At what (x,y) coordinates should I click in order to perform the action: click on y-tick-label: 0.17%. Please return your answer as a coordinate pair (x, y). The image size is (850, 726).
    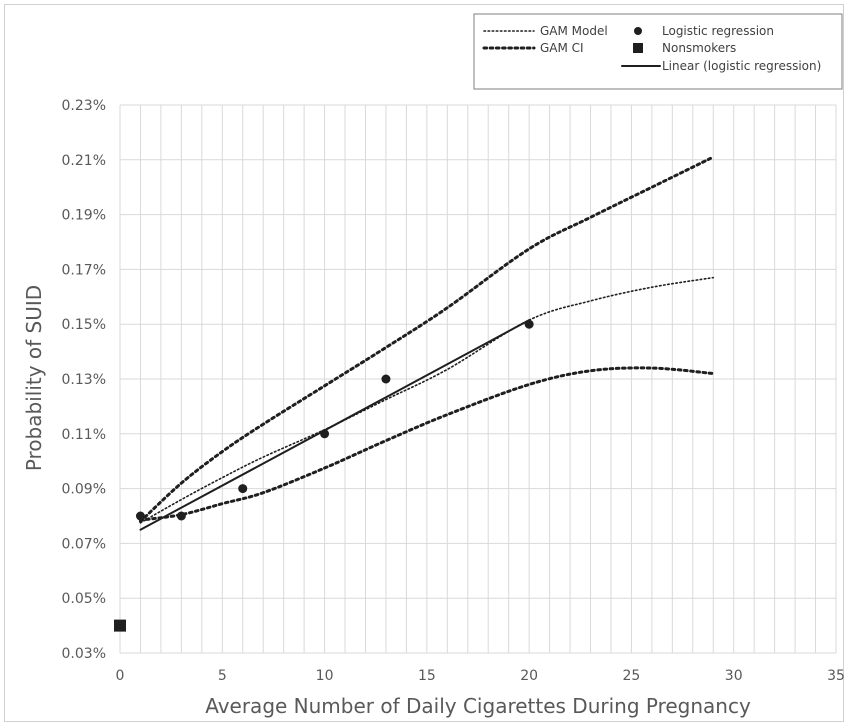
    Looking at the image, I should click on (84, 270).